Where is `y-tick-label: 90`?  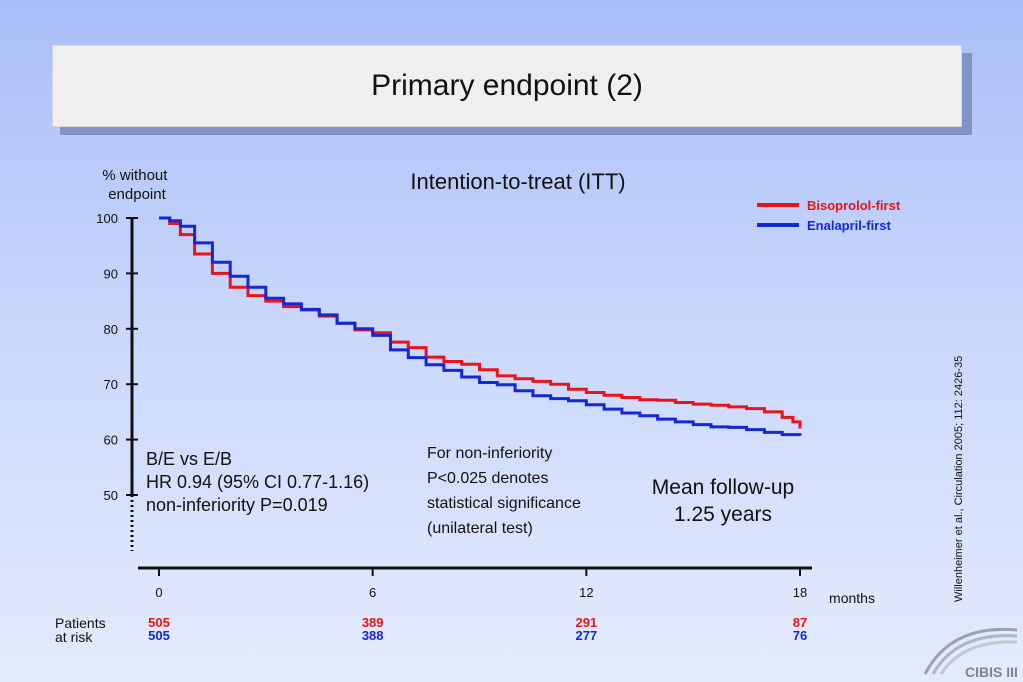
y-tick-label: 90 is located at coordinates (111, 273).